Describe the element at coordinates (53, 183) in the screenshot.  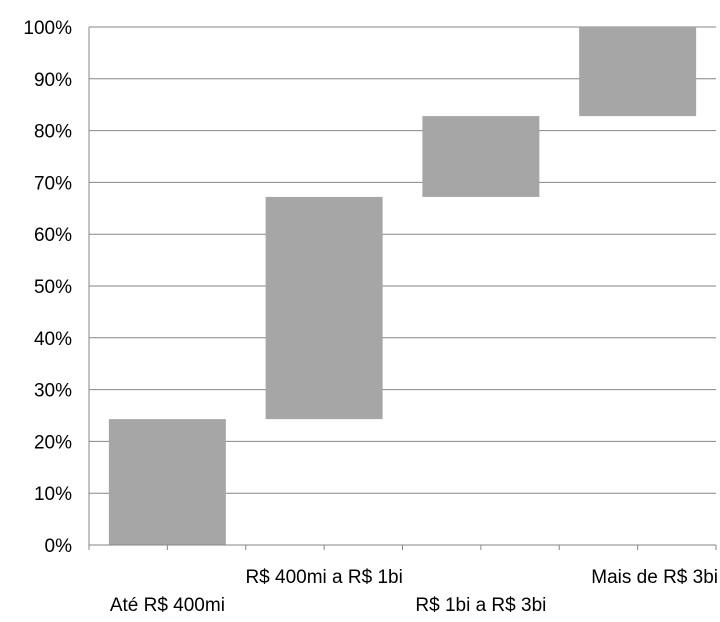
I see `y-tick-label: 70%` at that location.